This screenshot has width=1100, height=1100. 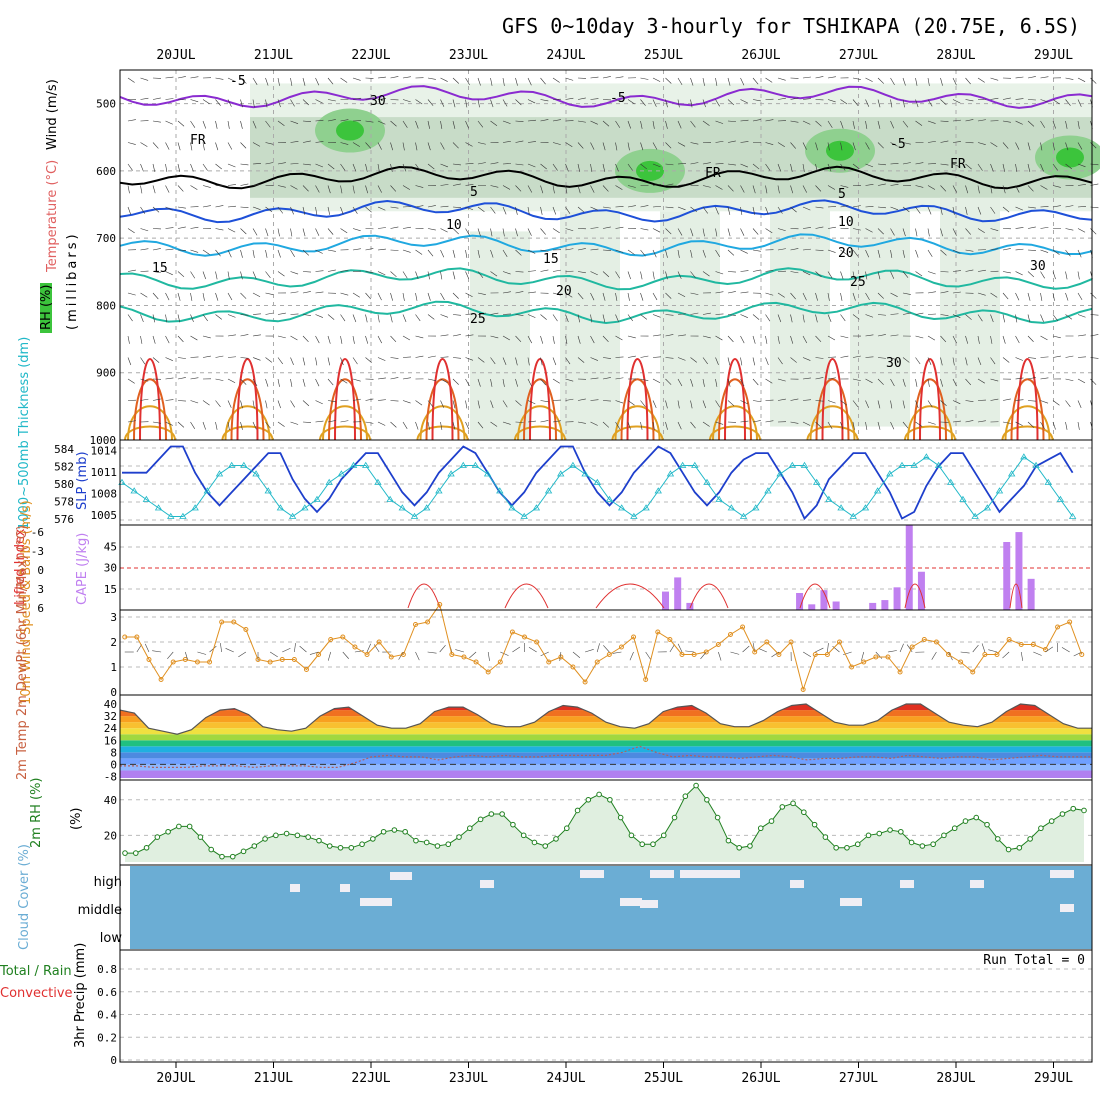 I want to click on cloud-level-label: high, so click(x=108, y=882).